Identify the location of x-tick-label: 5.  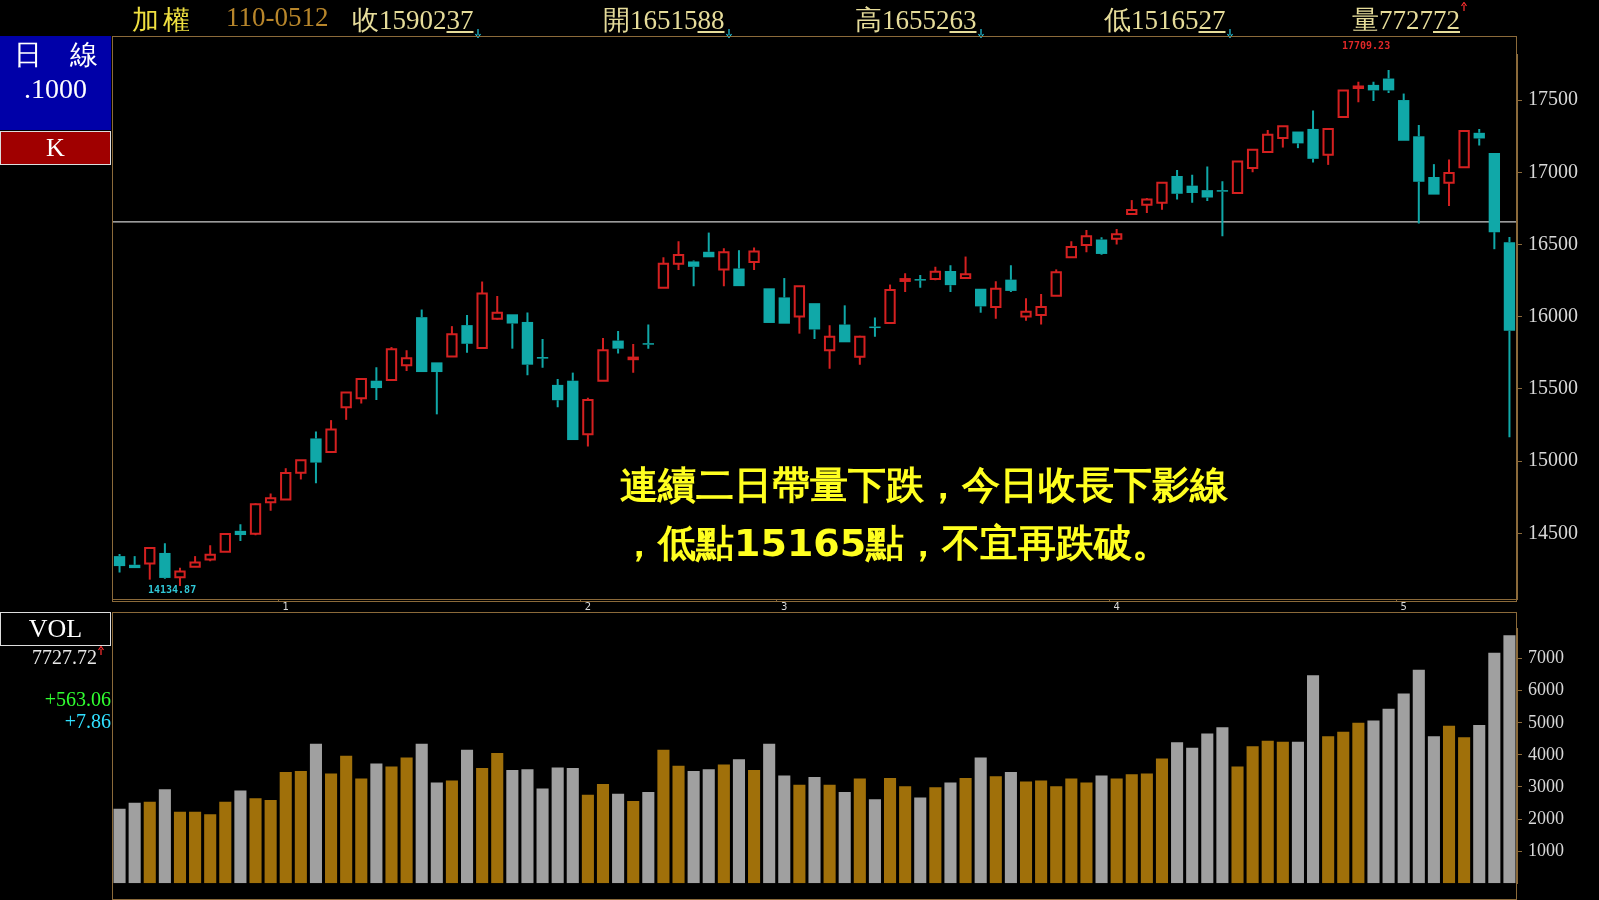
(1403, 606).